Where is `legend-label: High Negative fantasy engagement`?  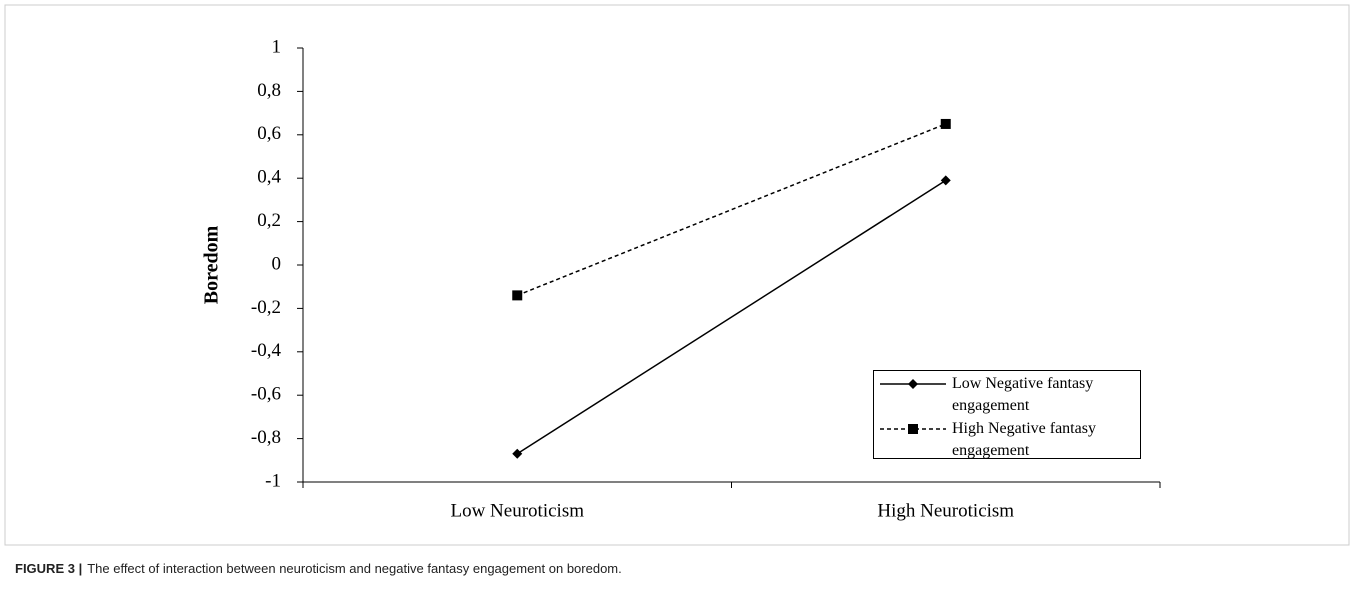
legend-label: High Negative fantasy engagement is located at coordinates (1024, 439).